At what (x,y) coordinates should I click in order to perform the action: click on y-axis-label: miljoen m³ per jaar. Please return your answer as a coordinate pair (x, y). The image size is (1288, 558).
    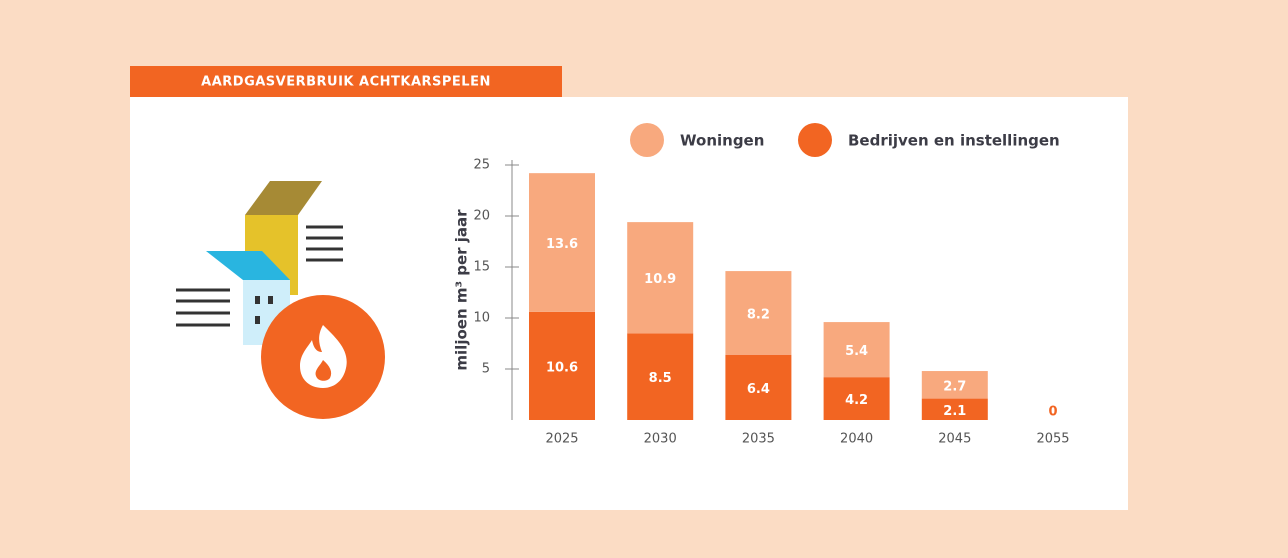
    Looking at the image, I should click on (462, 290).